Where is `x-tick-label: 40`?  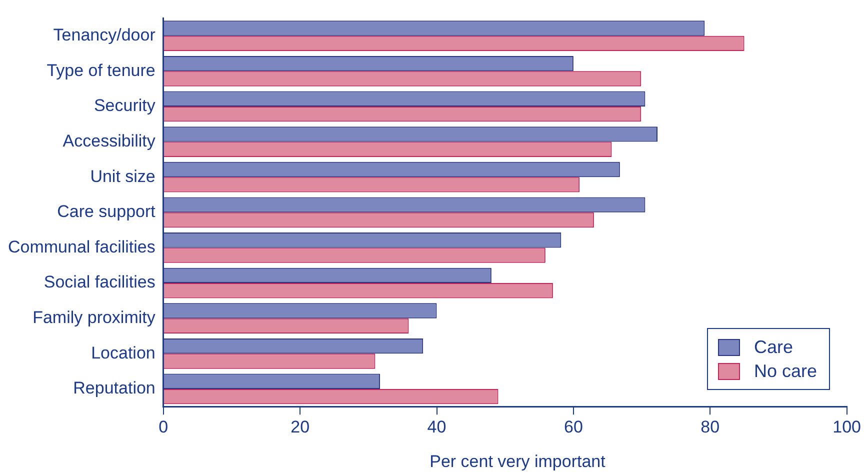 x-tick-label: 40 is located at coordinates (436, 426).